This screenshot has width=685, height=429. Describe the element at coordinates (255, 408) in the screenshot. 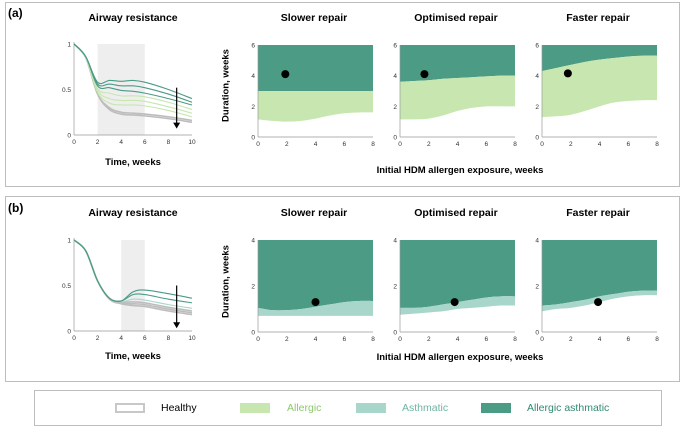

I see `legend-swatch-allergic` at that location.